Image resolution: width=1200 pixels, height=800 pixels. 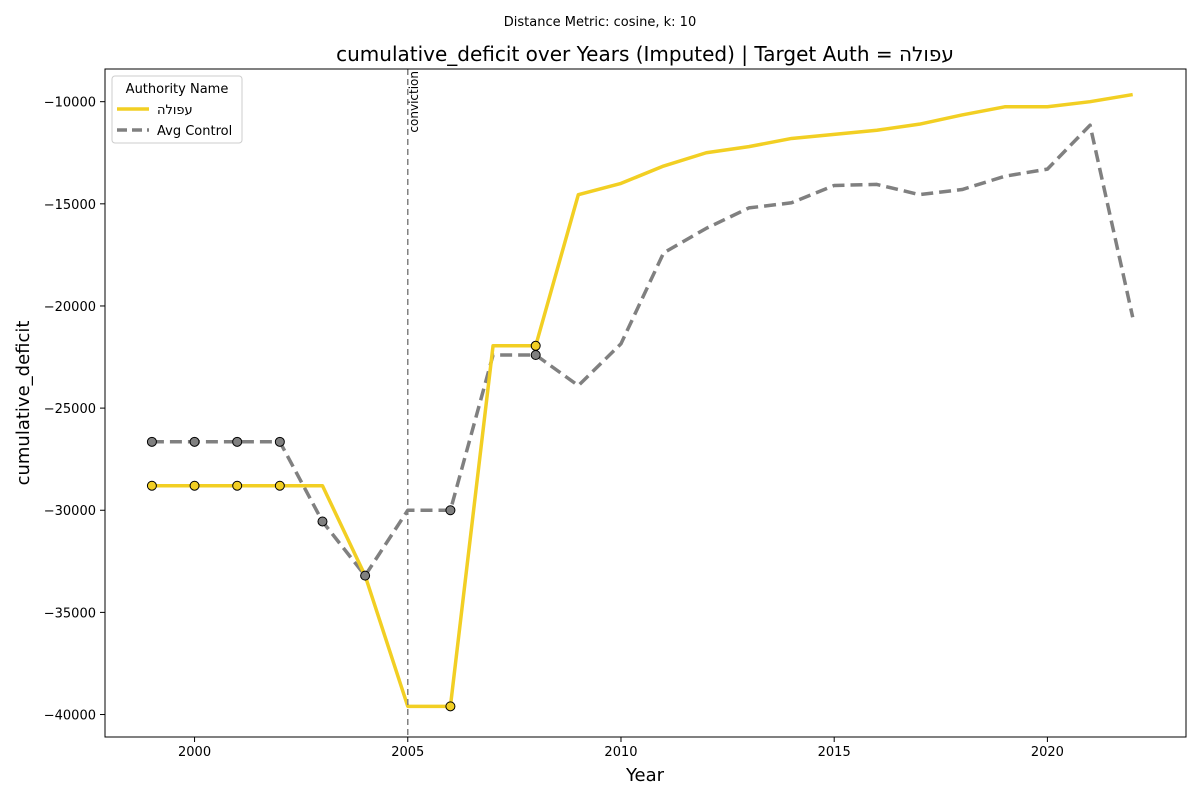 I want to click on suptitle: Distance Metric: cosine, k: 10, so click(x=600, y=22).